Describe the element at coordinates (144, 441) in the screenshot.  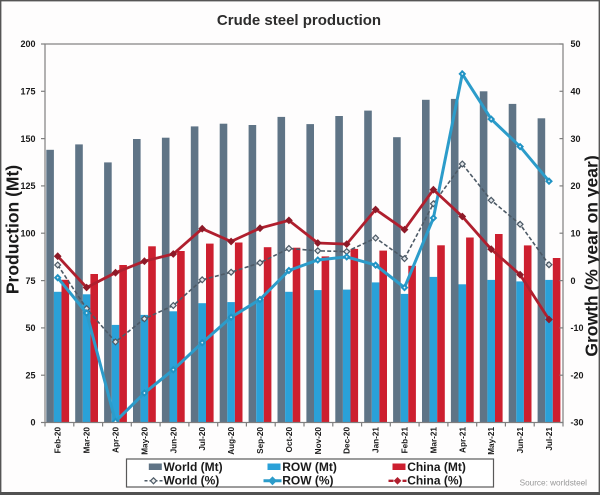
I see `svg-text: May-20` at that location.